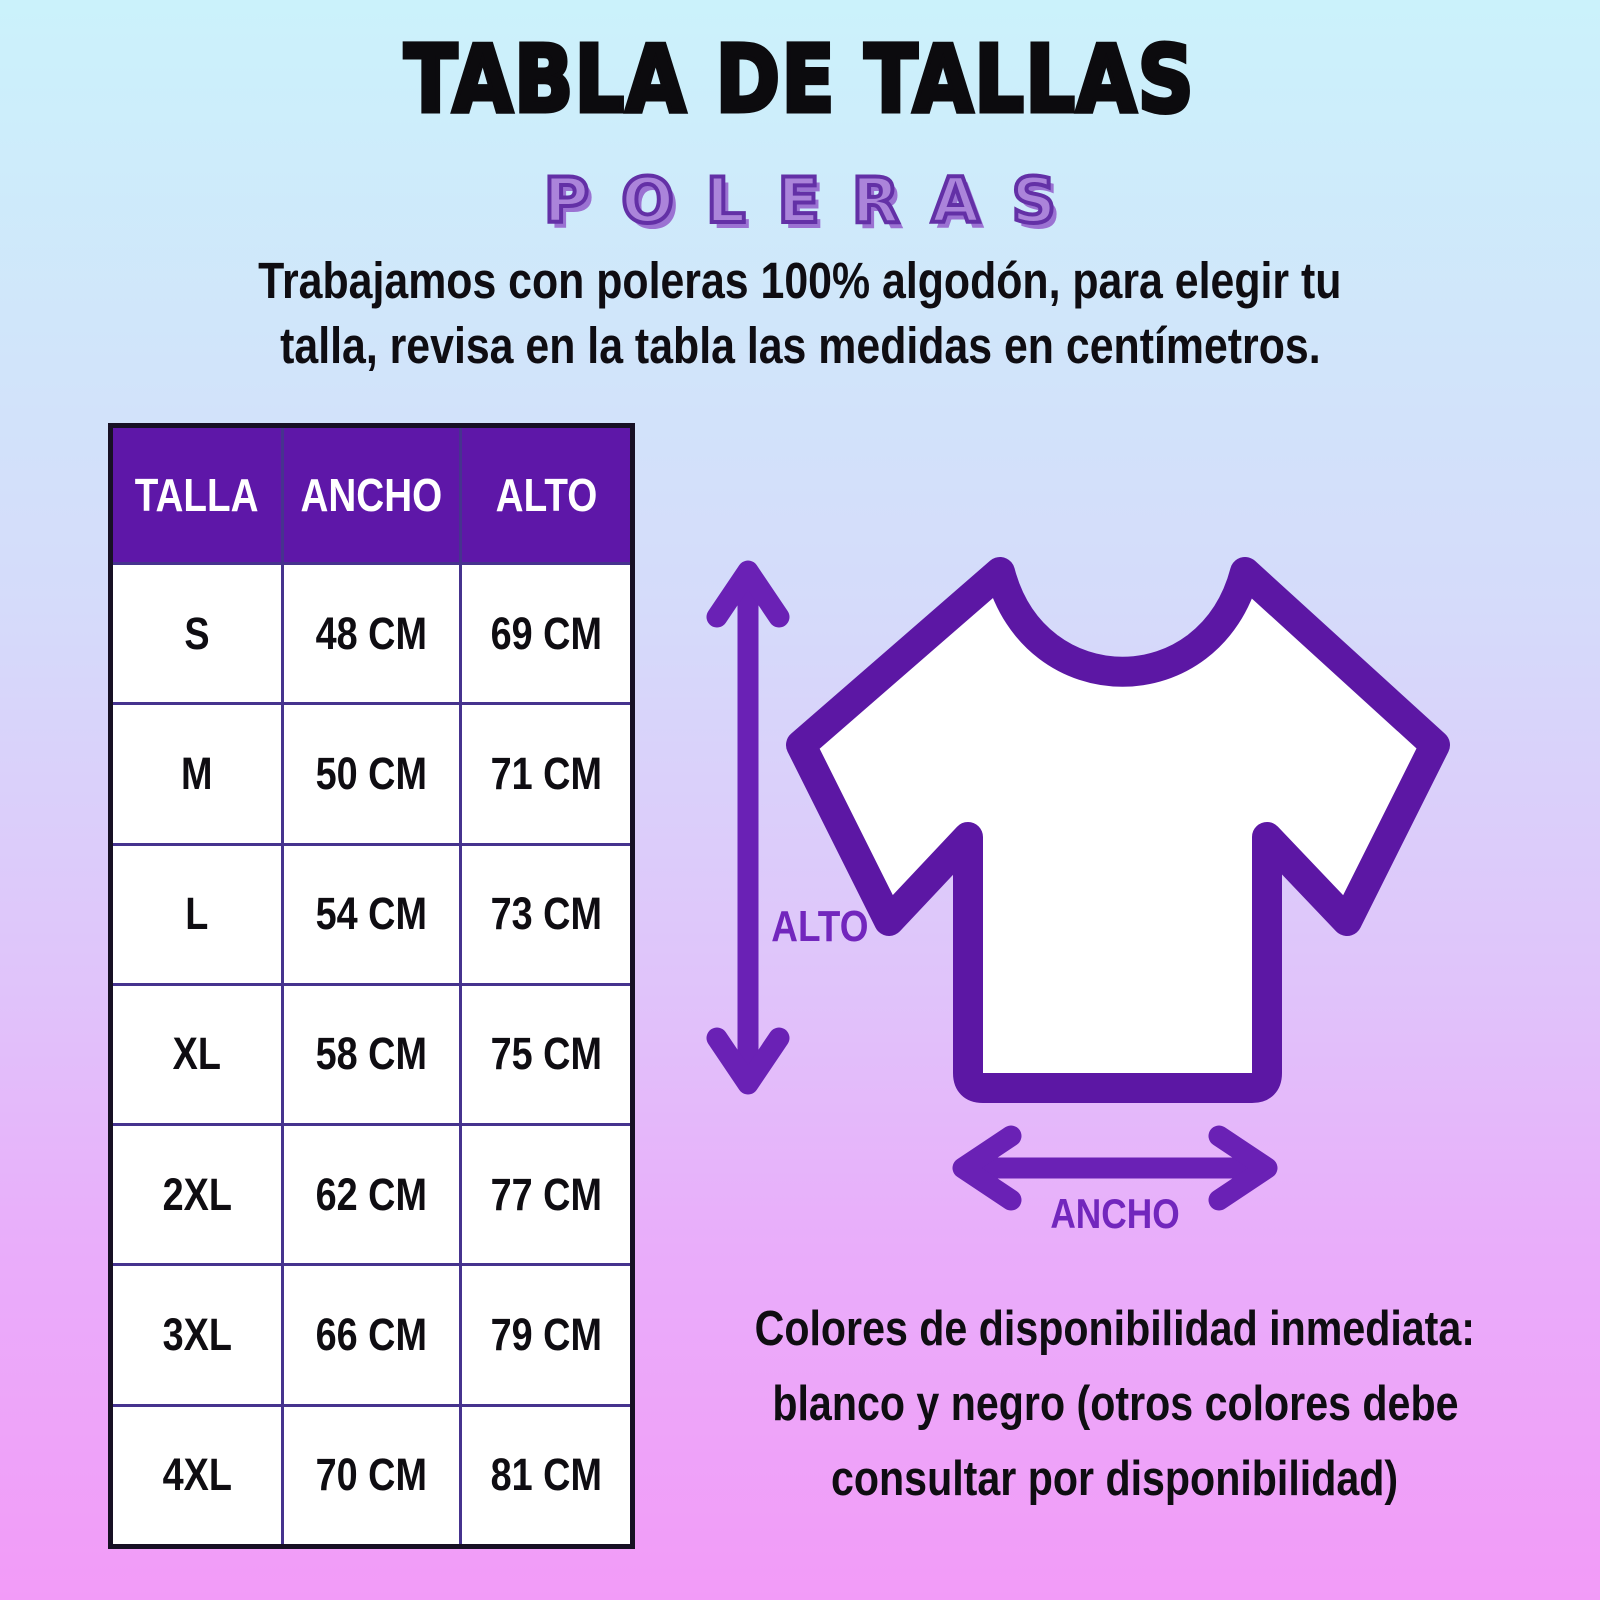 This screenshot has height=1600, width=1600. I want to click on table-cell-width: 70 CM, so click(371, 1475).